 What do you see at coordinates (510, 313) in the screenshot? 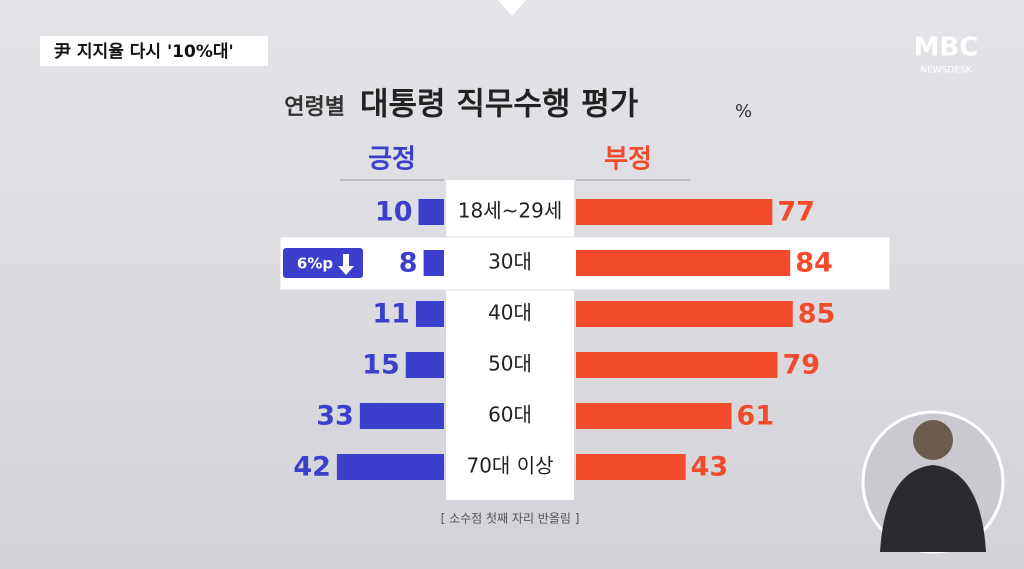
I see `category-label: 40대` at bounding box center [510, 313].